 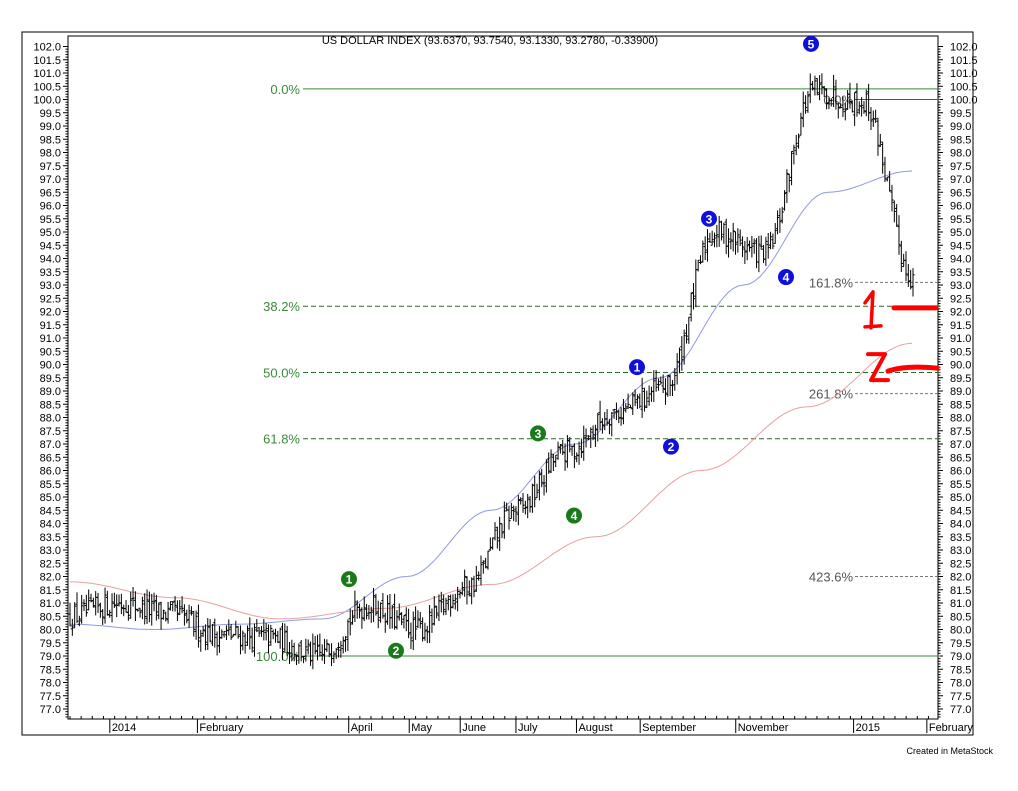 What do you see at coordinates (50, 114) in the screenshot?
I see `y-tick-label-left: 99.5` at bounding box center [50, 114].